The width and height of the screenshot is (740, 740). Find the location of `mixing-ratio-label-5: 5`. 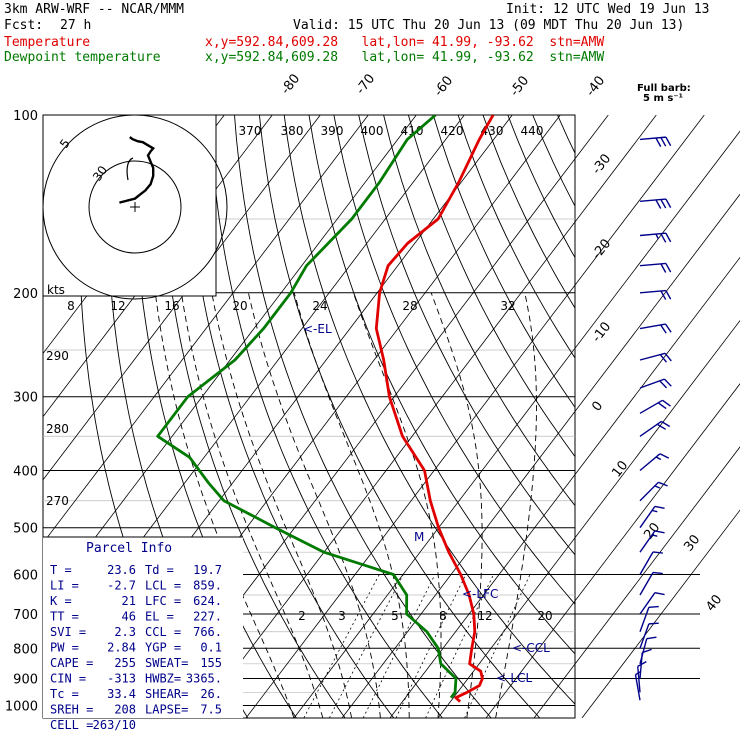

mixing-ratio-label-5: 5 is located at coordinates (395, 616).